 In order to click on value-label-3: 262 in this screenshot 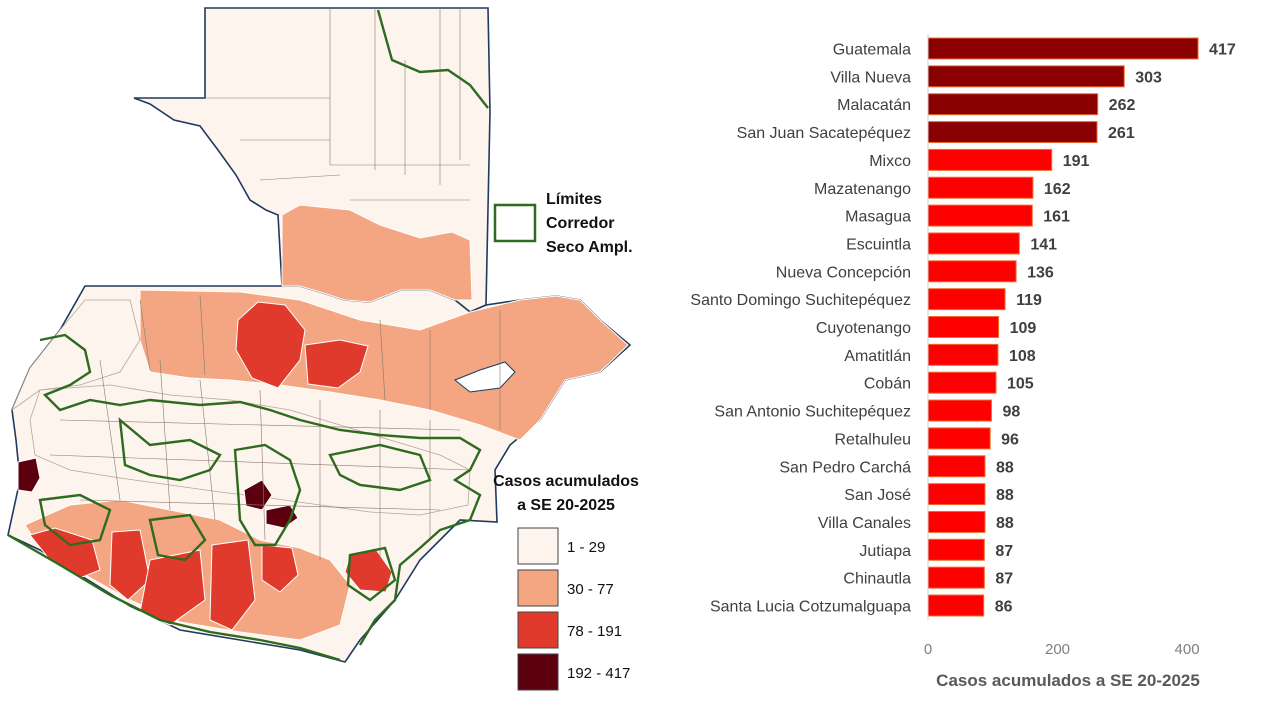, I will do `click(1122, 105)`.